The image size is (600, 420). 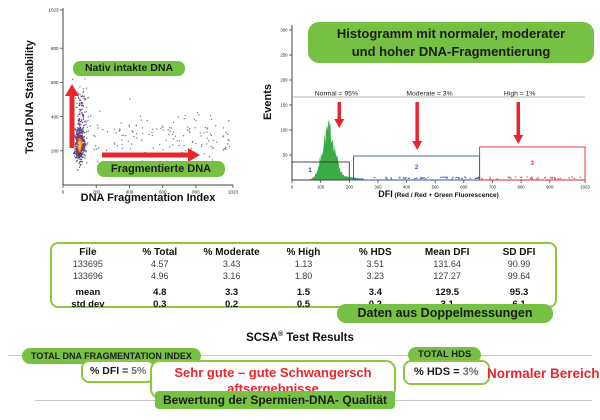 What do you see at coordinates (232, 292) in the screenshot?
I see `table-cell: 3.3` at bounding box center [232, 292].